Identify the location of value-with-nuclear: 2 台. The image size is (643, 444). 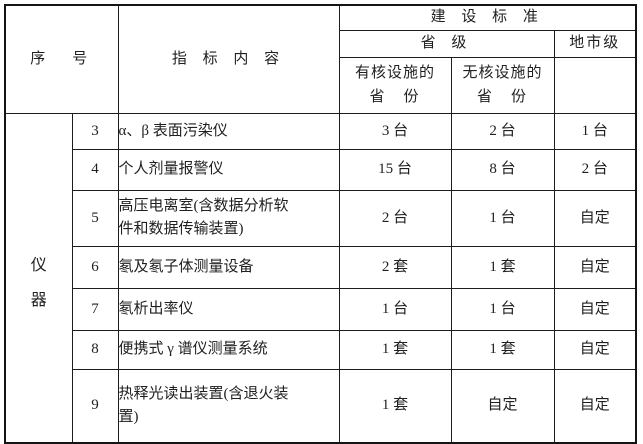
(395, 218).